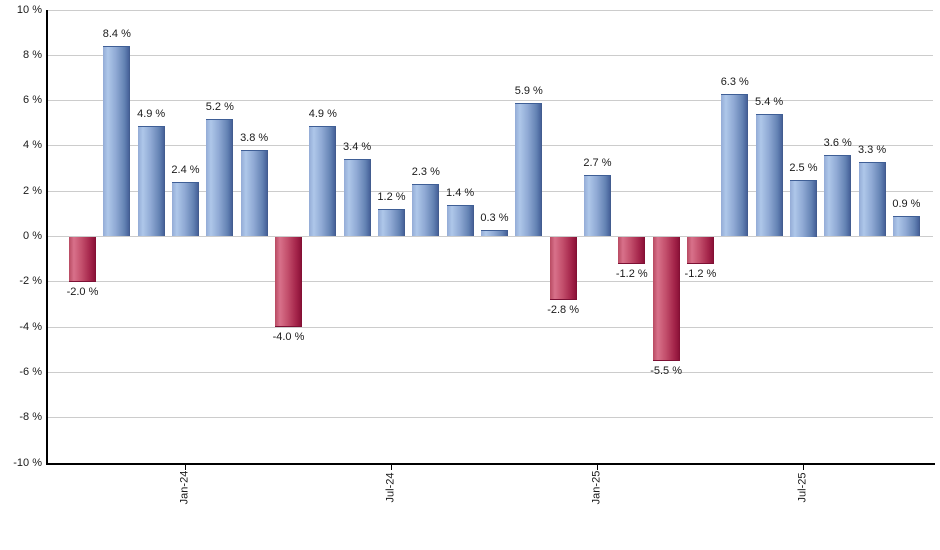 Image resolution: width=940 pixels, height=550 pixels. Describe the element at coordinates (219, 106) in the screenshot. I see `bar-value-label: 5.2 %` at that location.